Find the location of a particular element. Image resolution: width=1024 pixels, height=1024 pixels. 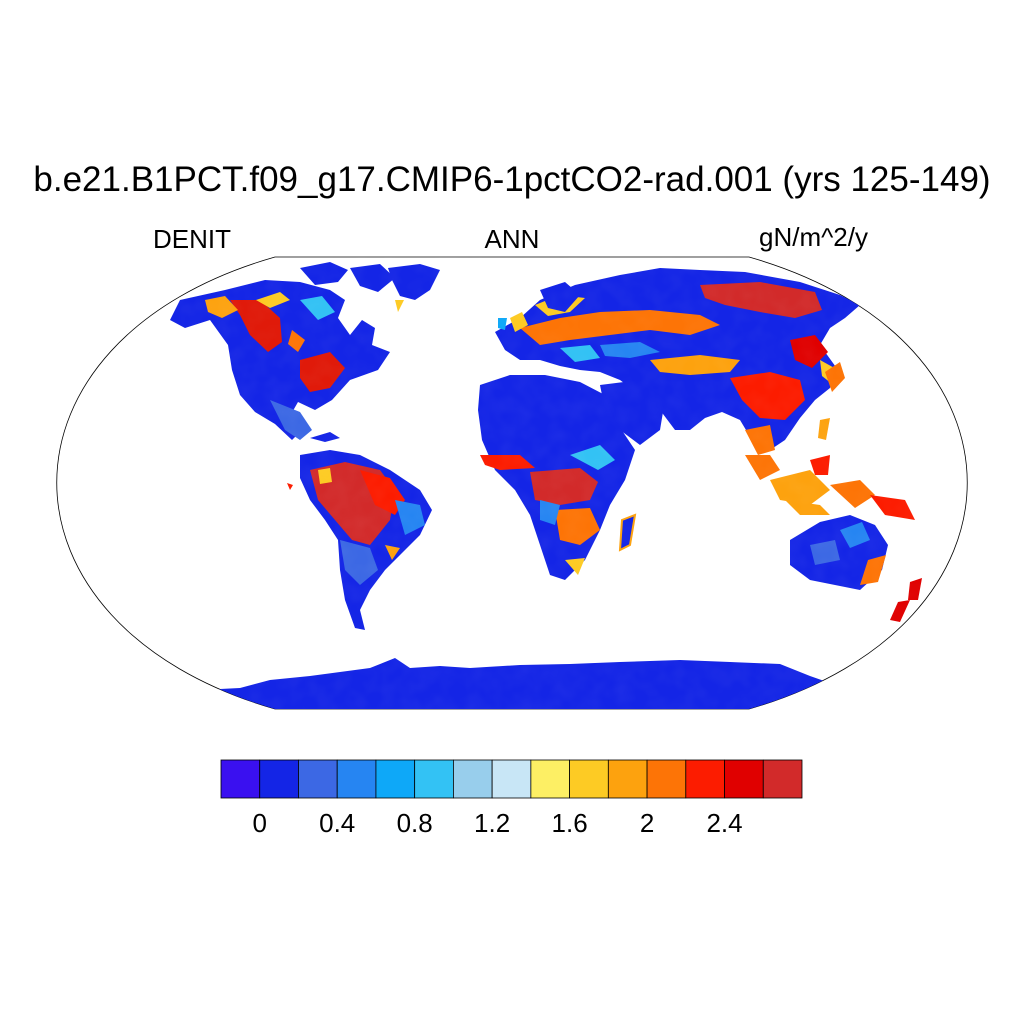

colorbar-tick-label: 0.8 is located at coordinates (415, 823).